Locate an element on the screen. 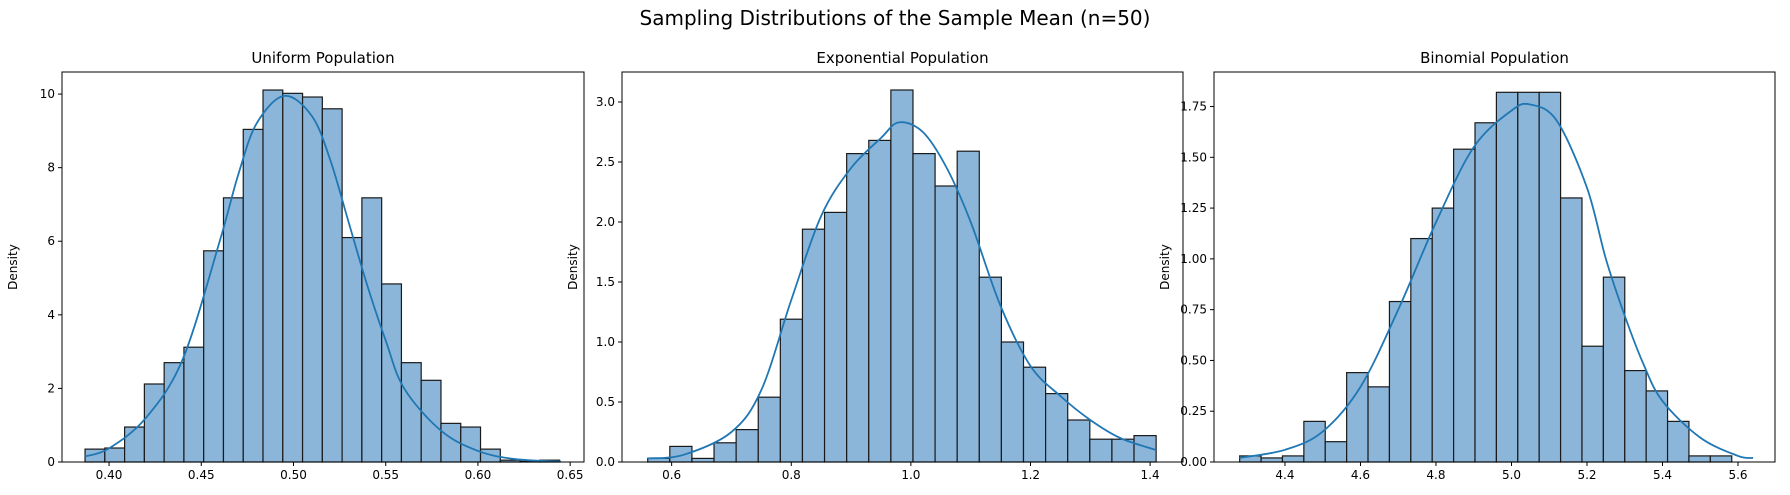  y-tick-label: 10 is located at coordinates (47, 94).